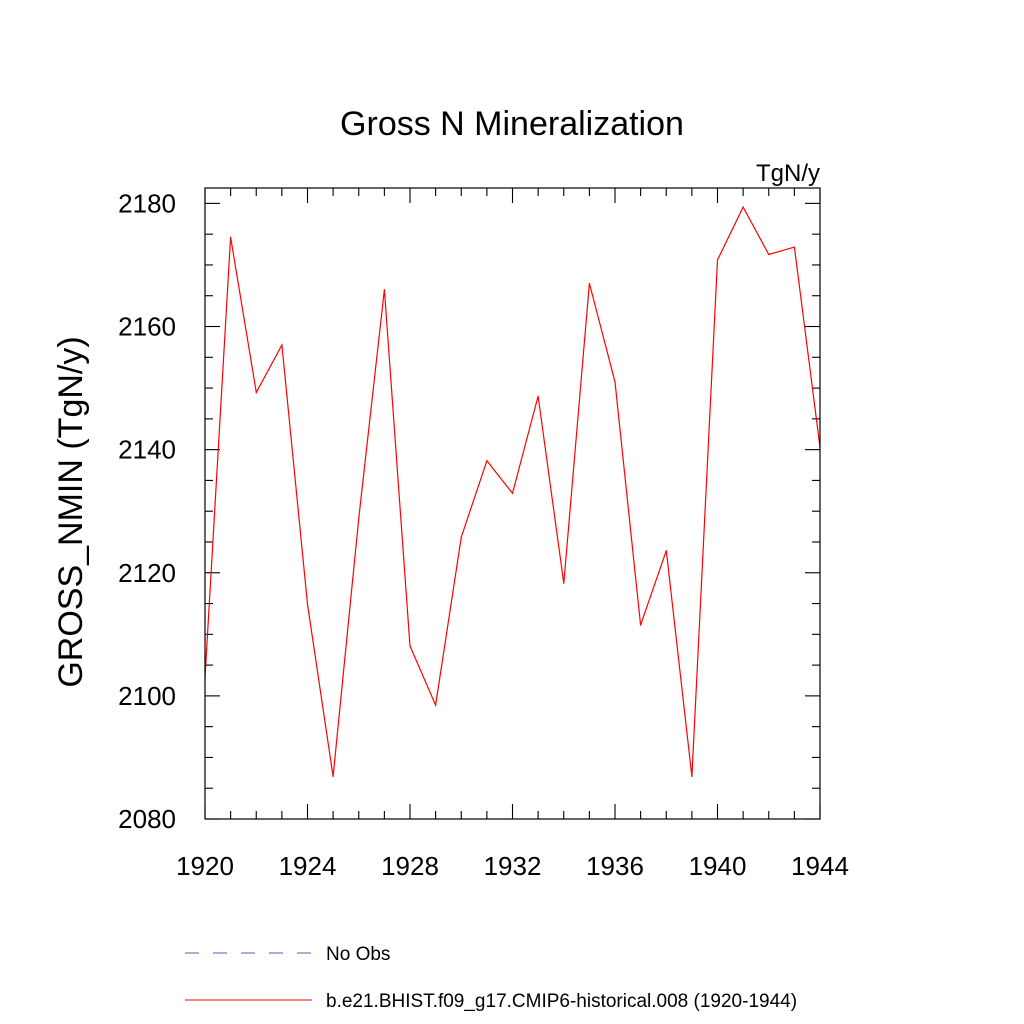 This screenshot has height=1024, width=1024. Describe the element at coordinates (358, 954) in the screenshot. I see `legend-label-no-obs: No Obs` at that location.